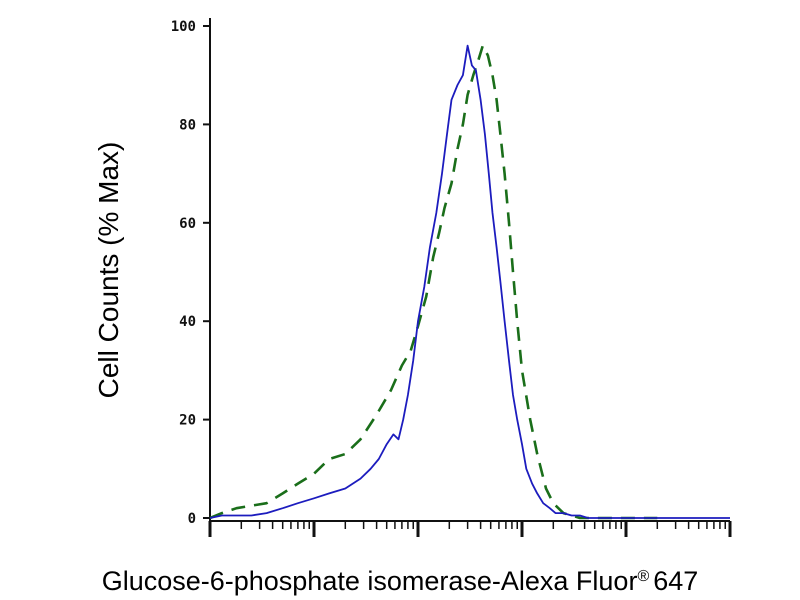 The image size is (800, 600). I want to click on y-axis-label: Cell Counts (% Max), so click(108, 270).